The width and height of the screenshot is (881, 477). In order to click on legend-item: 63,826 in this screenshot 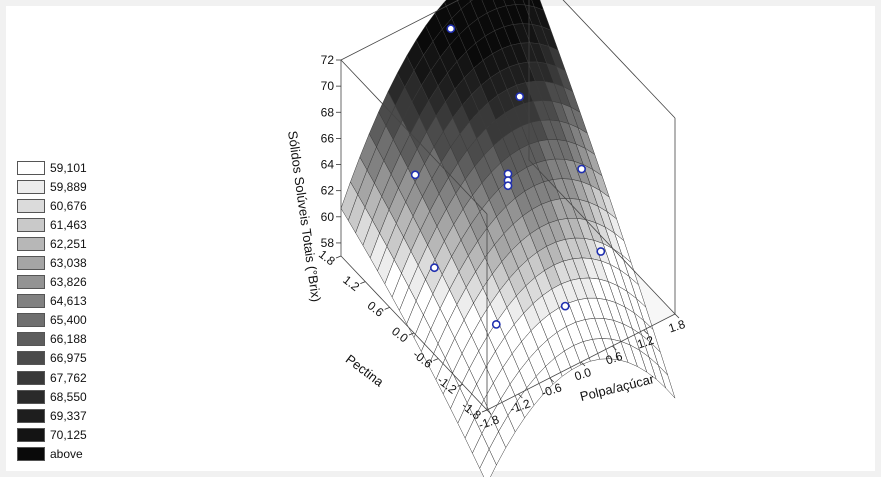, I will do `click(72, 282)`.